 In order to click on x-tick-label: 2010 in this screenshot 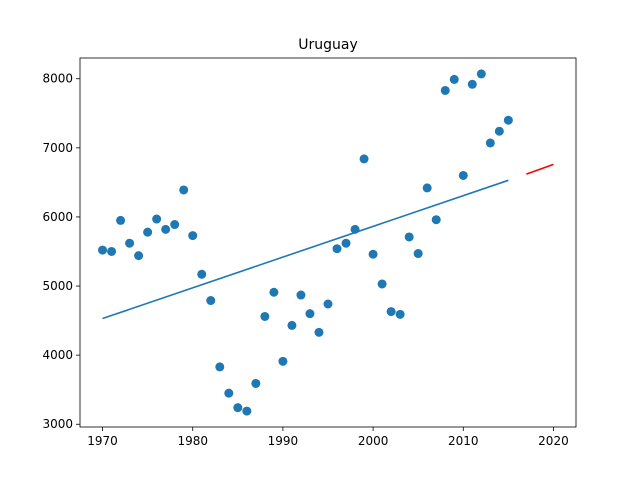, I will do `click(463, 441)`.